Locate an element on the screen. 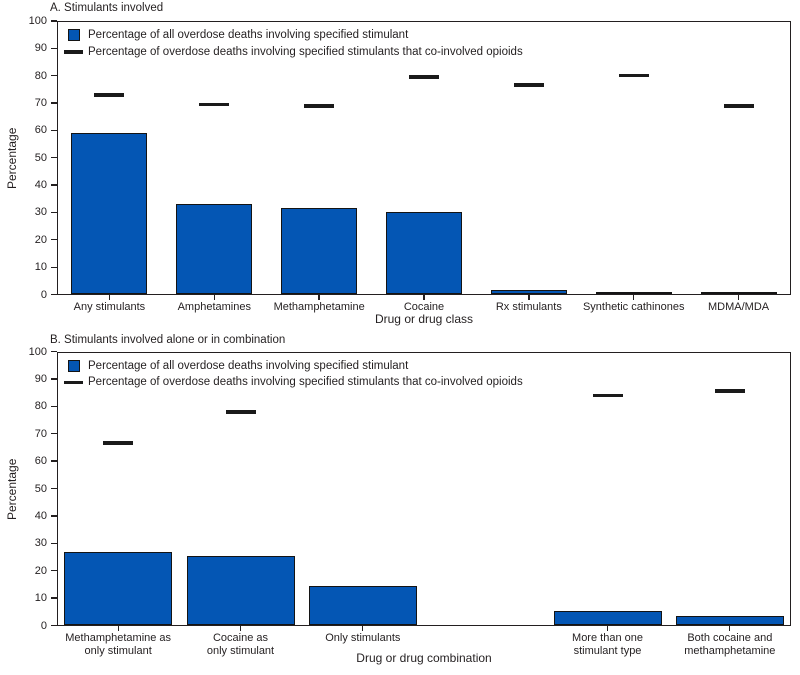  panel-a-y-tick-label: 20 is located at coordinates (40, 239).